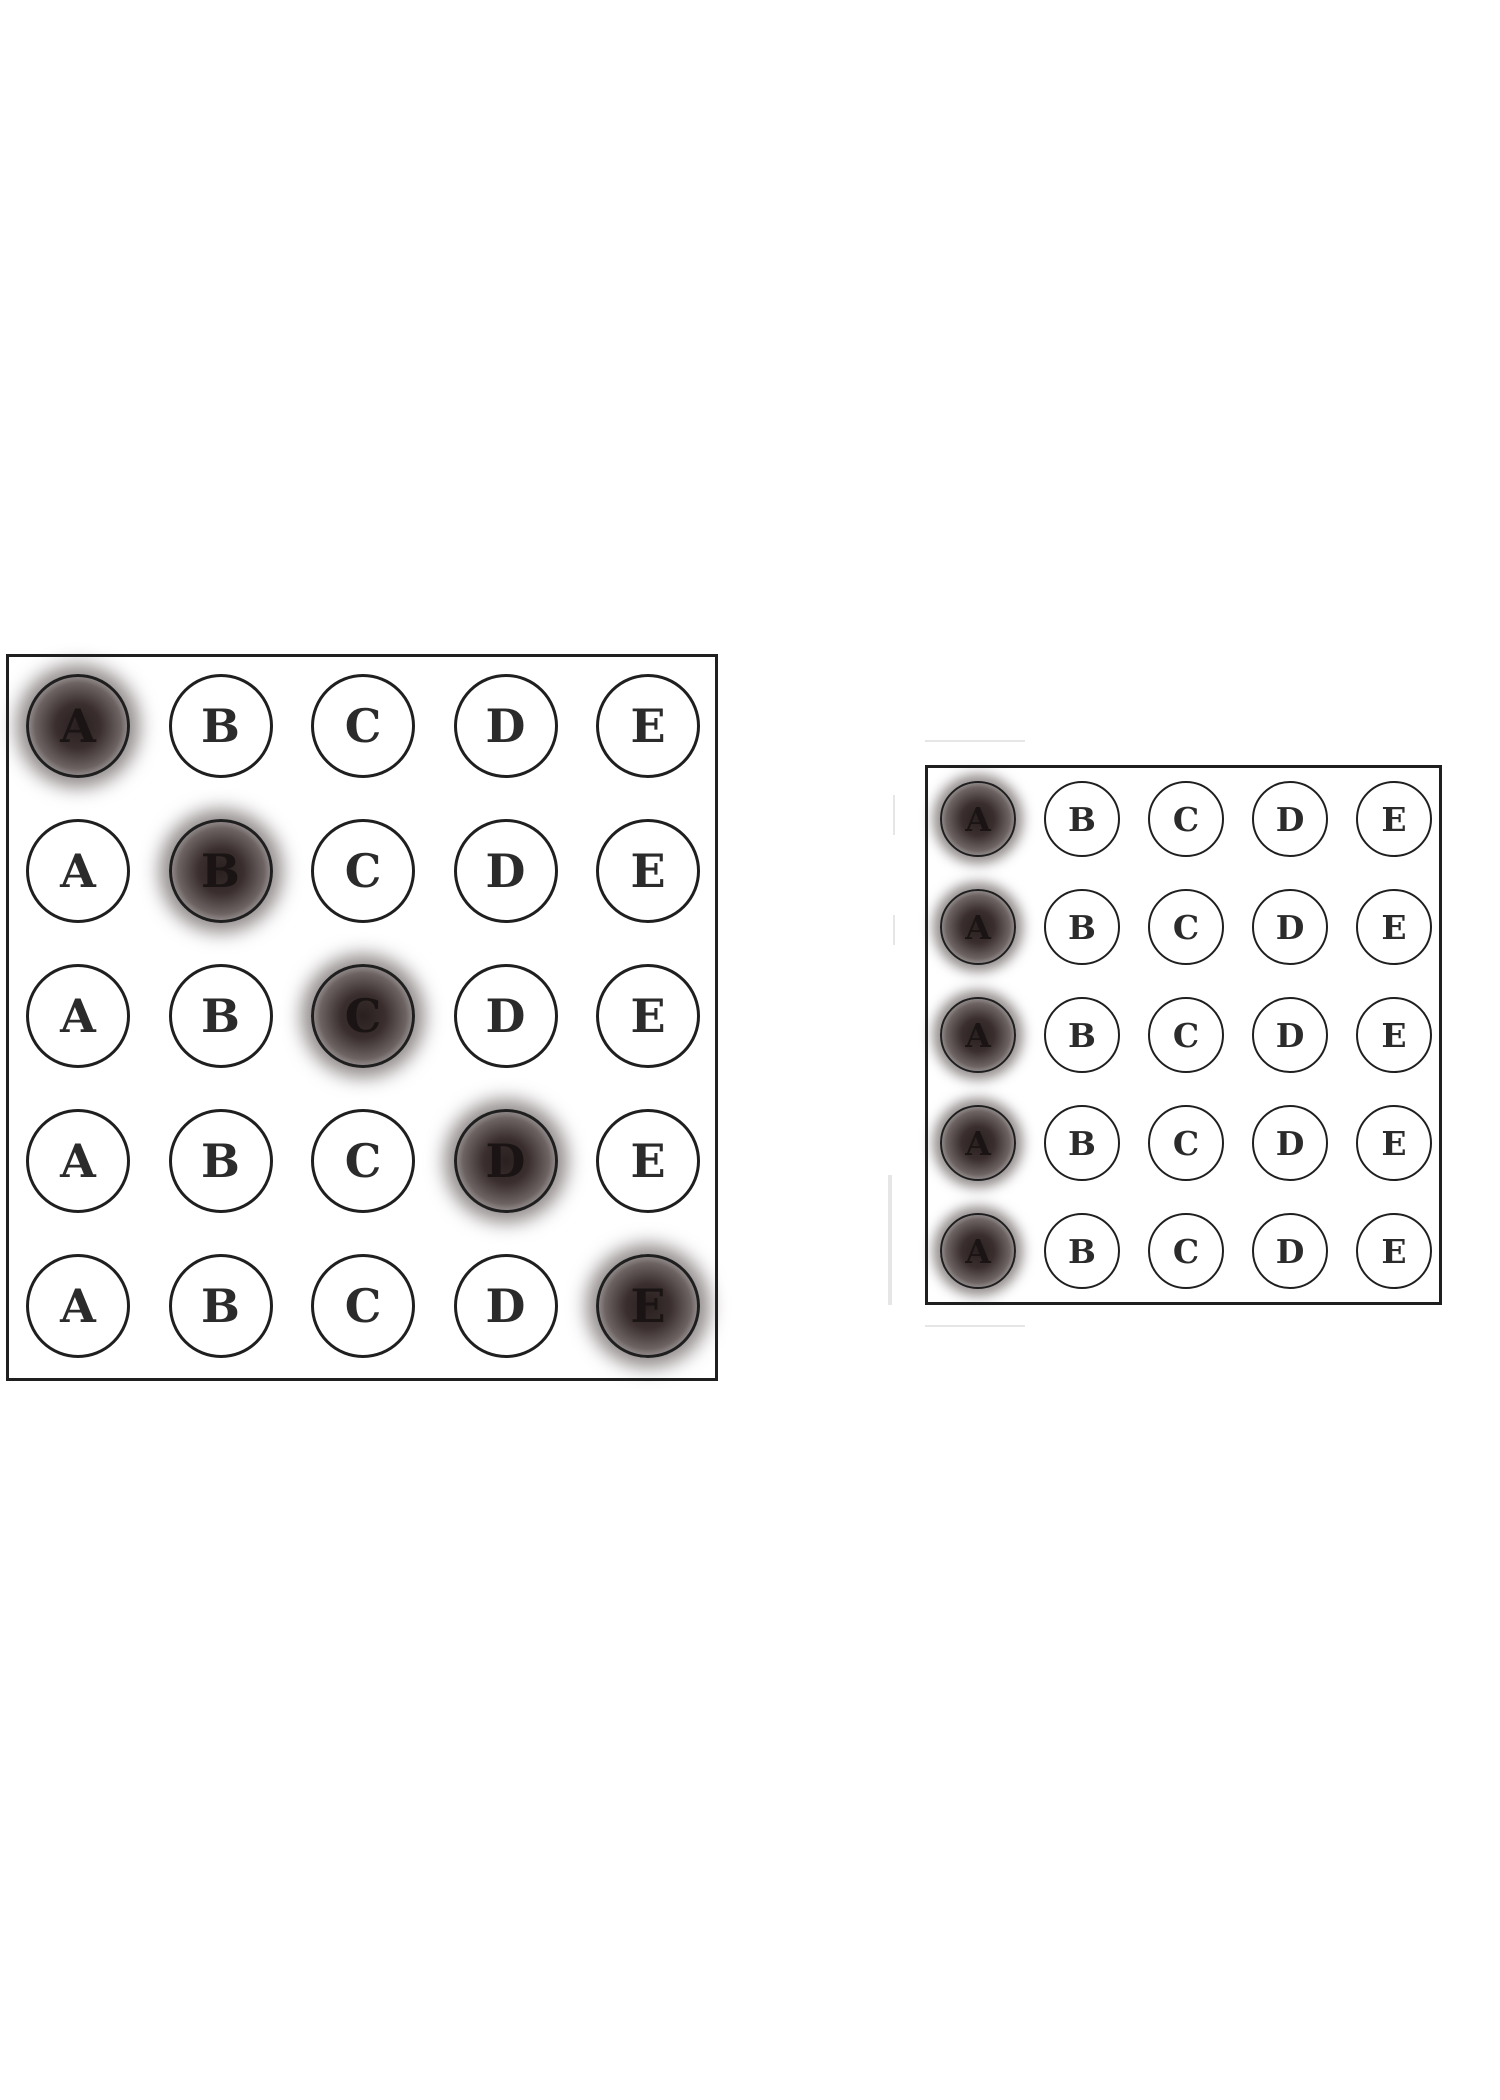 The image size is (1500, 2100). I want to click on bubble-b-filled: B, so click(221, 871).